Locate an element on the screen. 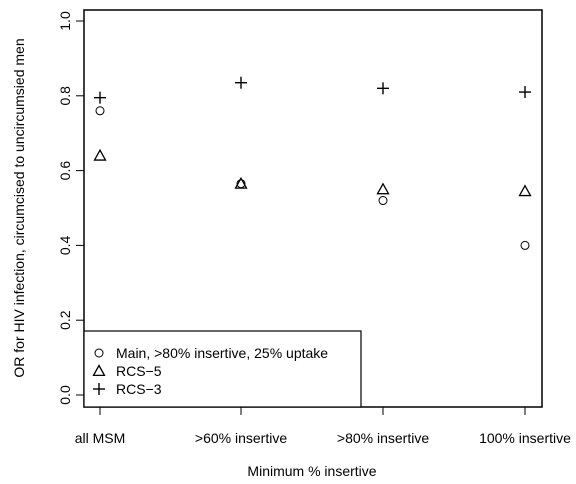 Image resolution: width=576 pixels, height=484 pixels. x-tick-label: 100% insertive is located at coordinates (525, 438).